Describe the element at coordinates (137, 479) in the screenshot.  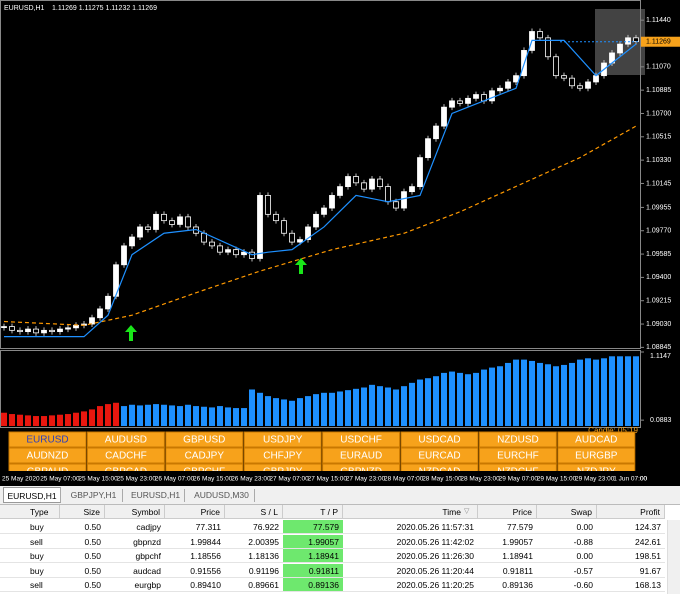
I see `x-tick-label: 25 May 23:00` at that location.